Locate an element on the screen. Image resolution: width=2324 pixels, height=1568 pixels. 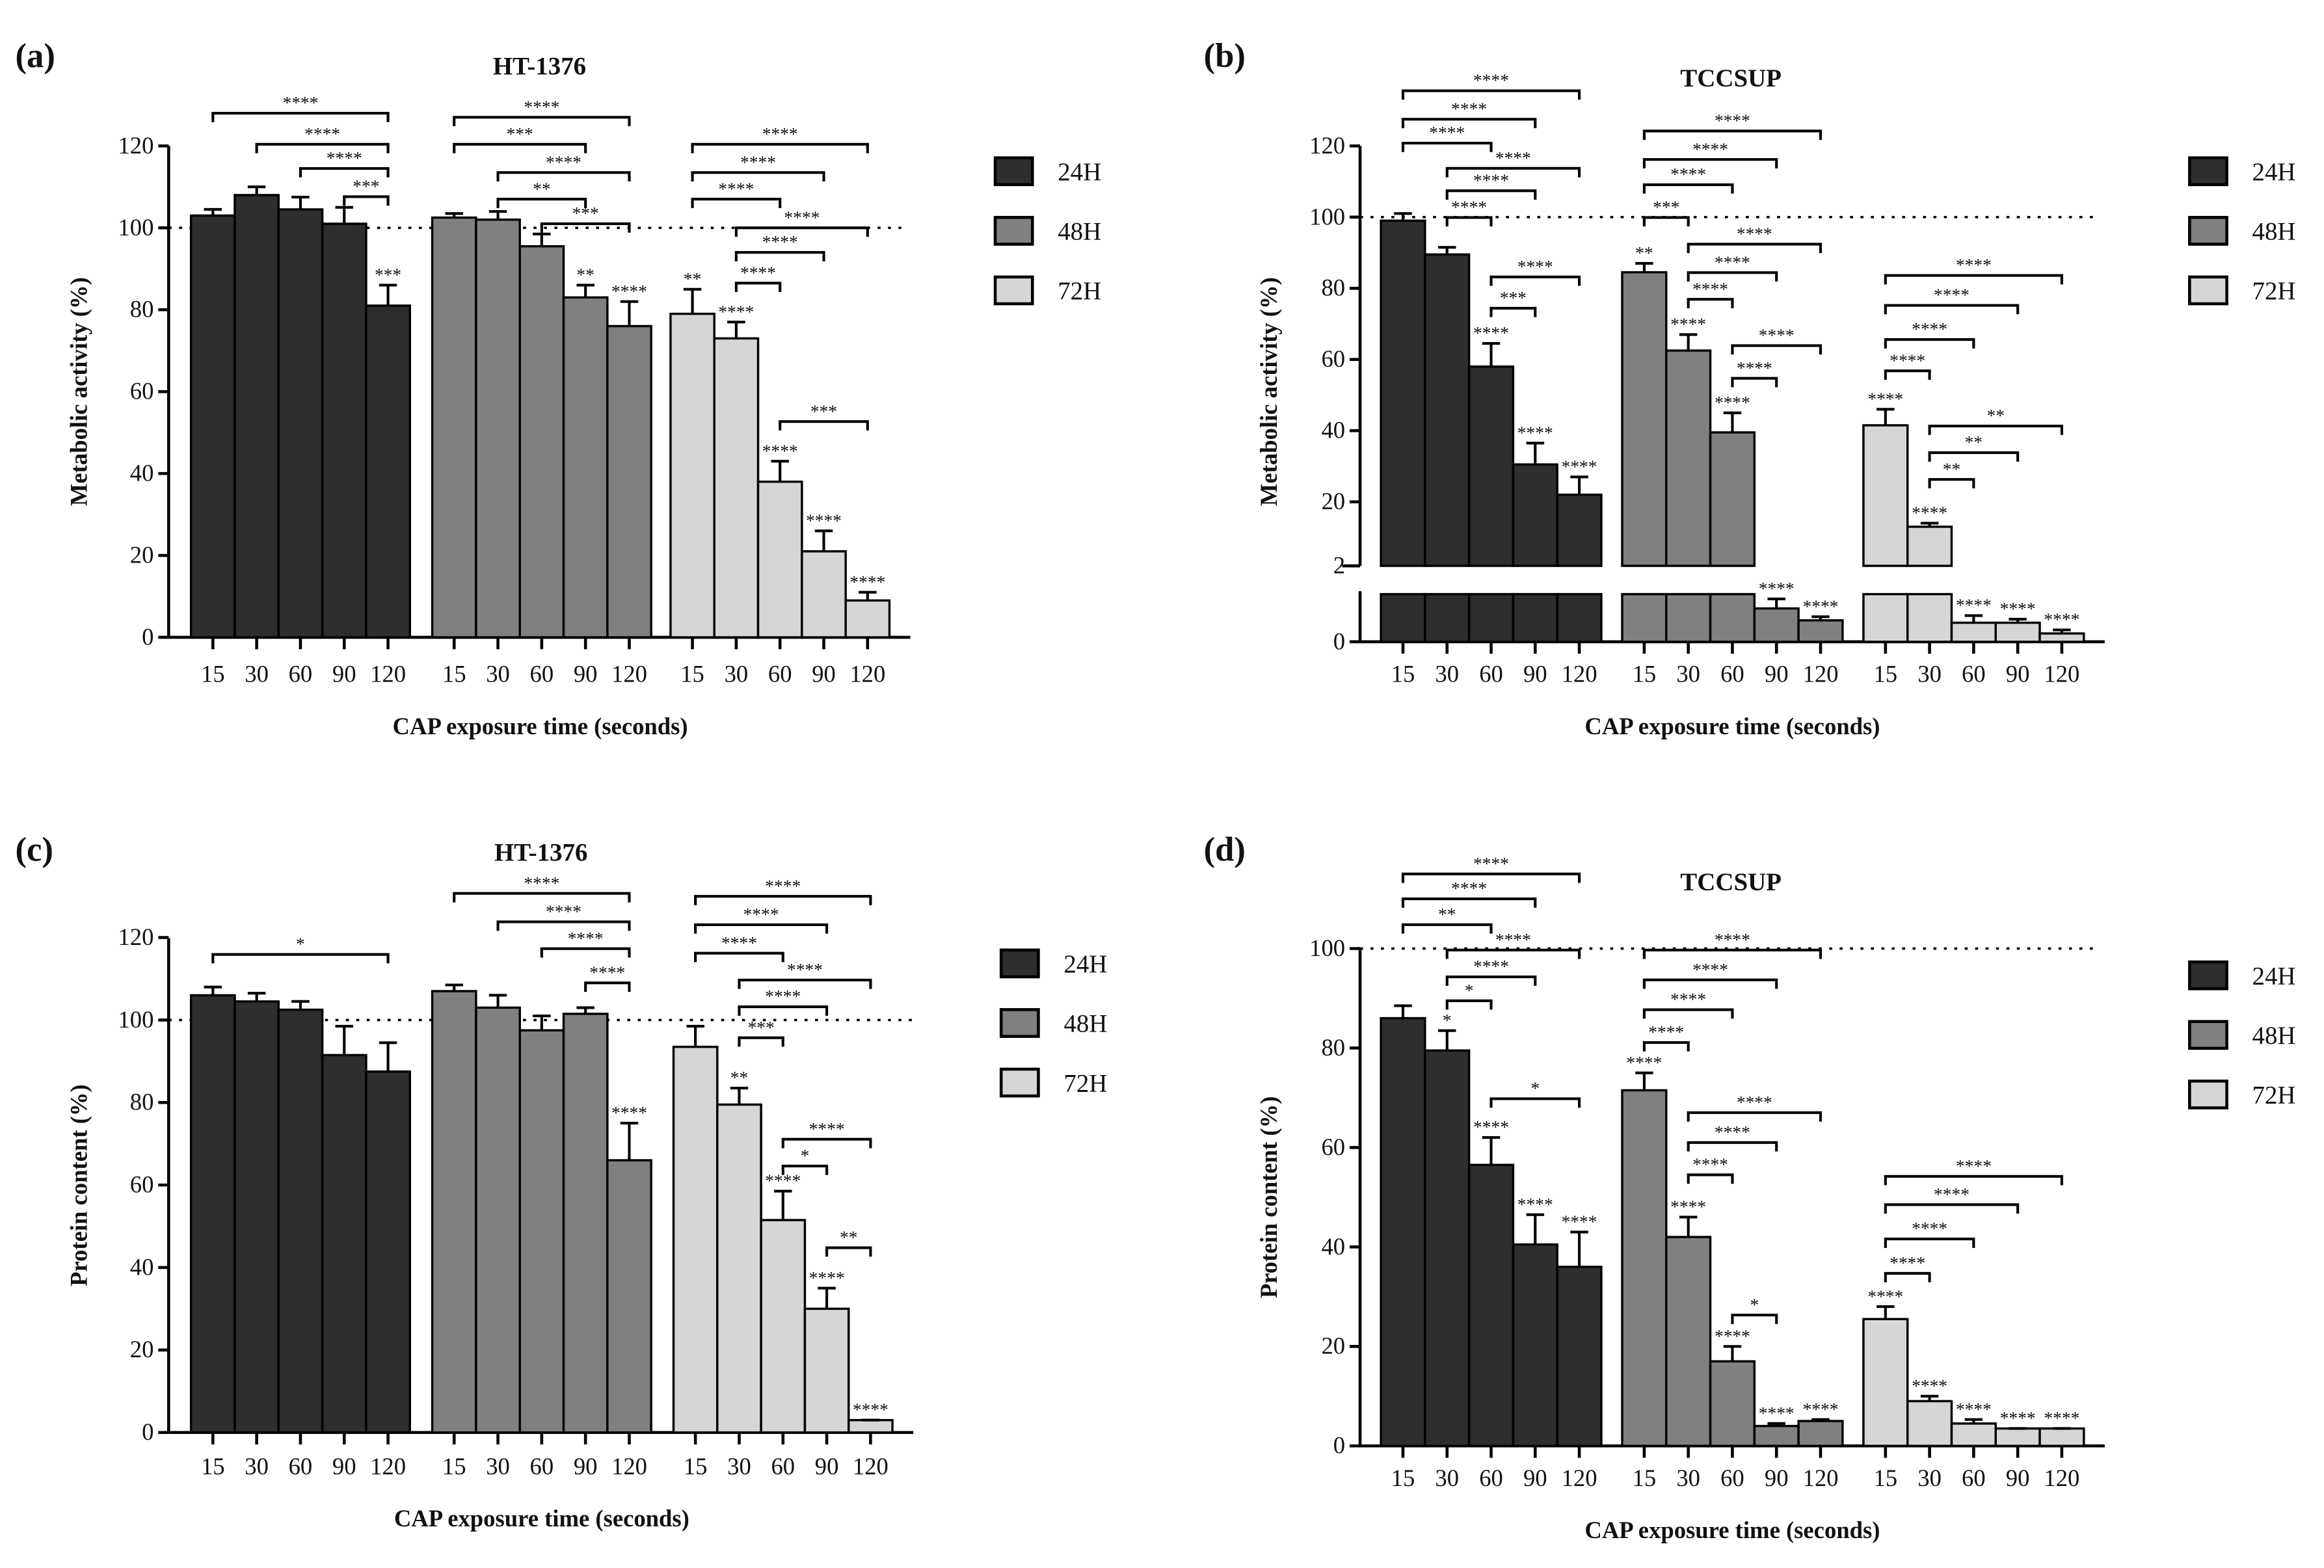
y-tick-label: 100 is located at coordinates (136, 228).